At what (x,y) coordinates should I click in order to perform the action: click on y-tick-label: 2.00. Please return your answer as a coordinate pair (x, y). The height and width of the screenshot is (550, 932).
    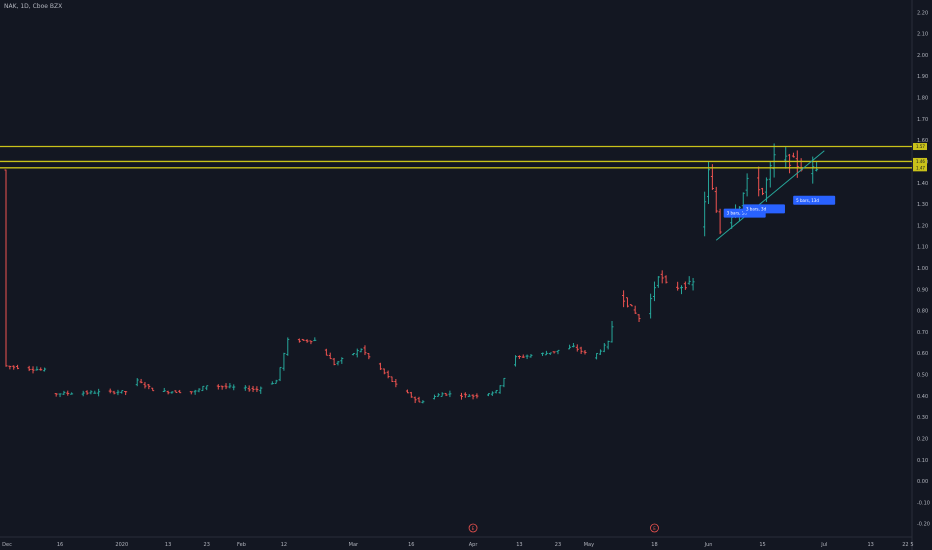
    Looking at the image, I should click on (922, 56).